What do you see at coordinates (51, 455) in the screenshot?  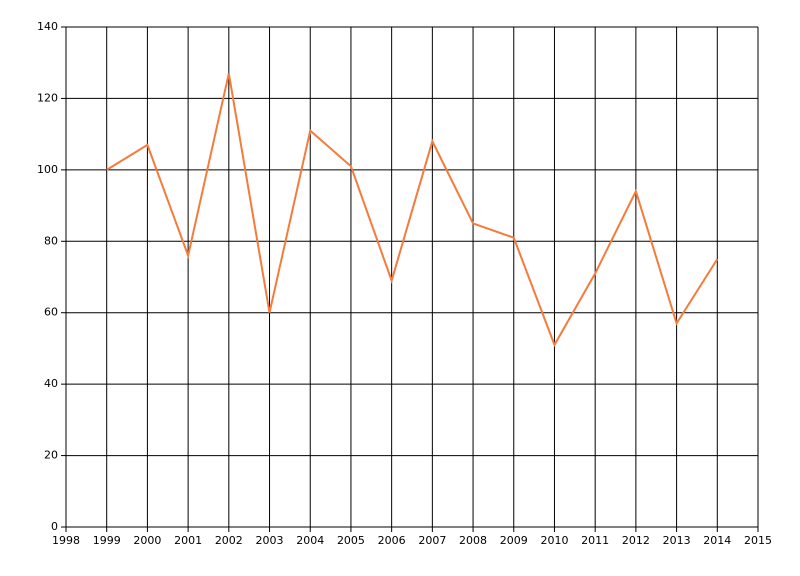 I see `y-tick-label: 20` at bounding box center [51, 455].